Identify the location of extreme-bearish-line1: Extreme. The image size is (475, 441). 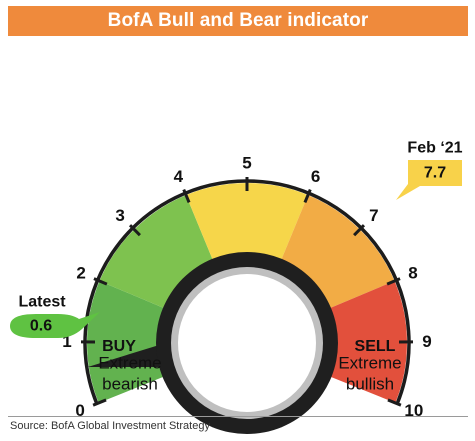
(129, 363).